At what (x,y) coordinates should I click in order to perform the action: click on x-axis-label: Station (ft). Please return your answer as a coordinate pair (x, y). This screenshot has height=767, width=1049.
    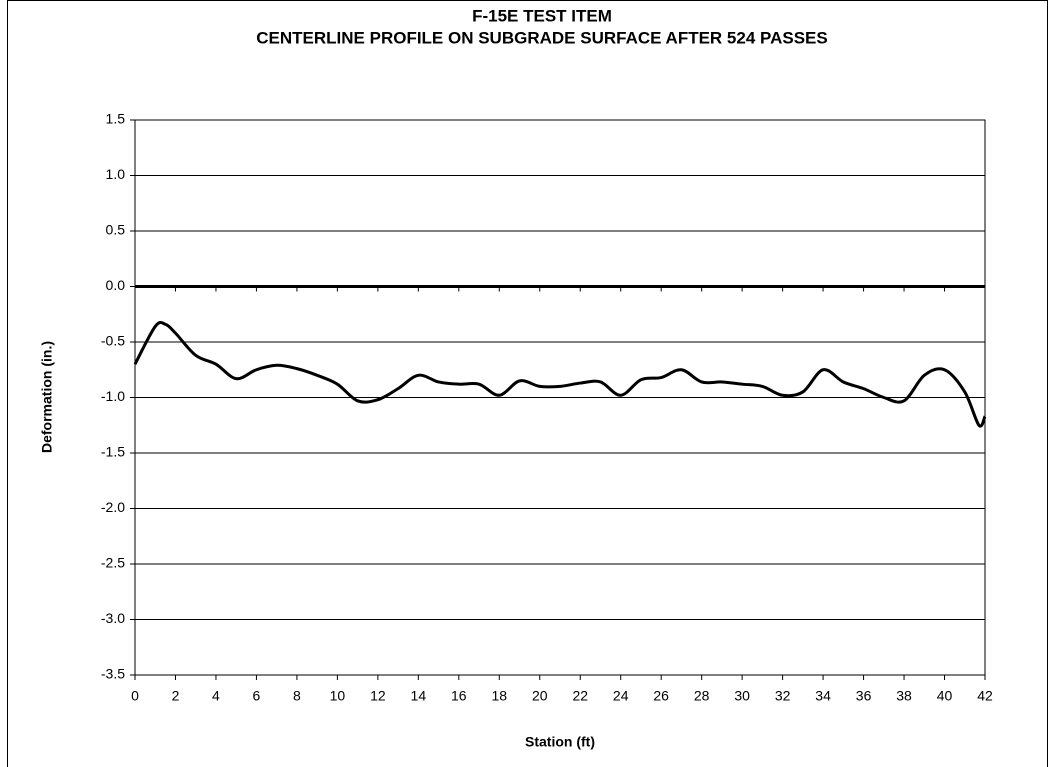
    Looking at the image, I should click on (560, 742).